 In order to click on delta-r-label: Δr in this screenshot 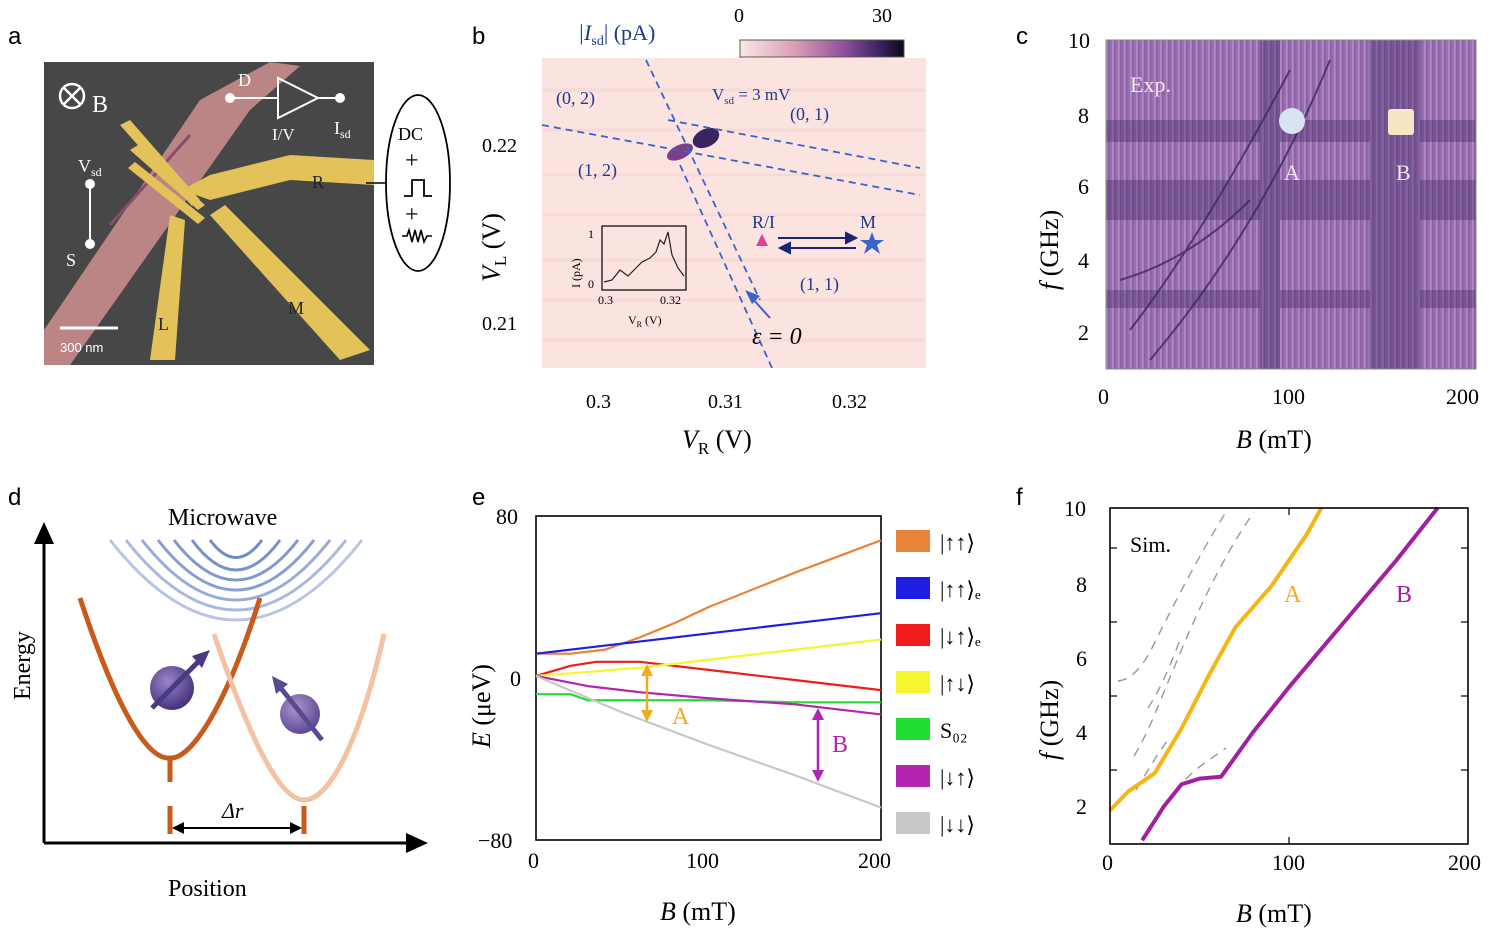, I will do `click(232, 810)`.